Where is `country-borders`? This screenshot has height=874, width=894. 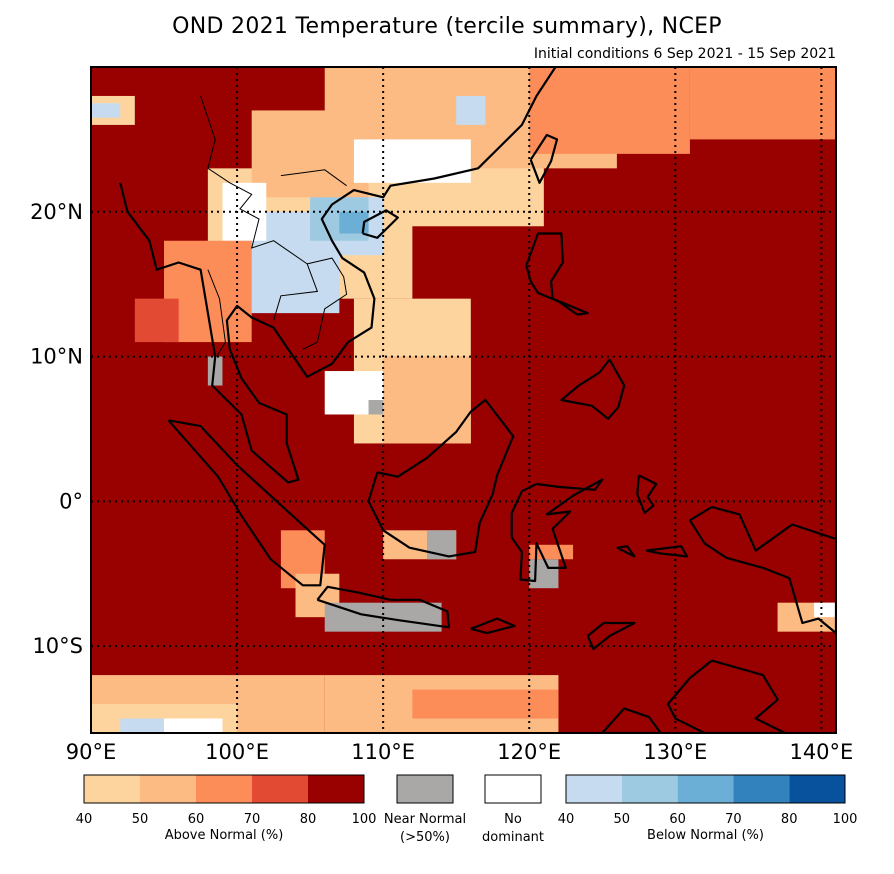 country-borders is located at coordinates (274, 226).